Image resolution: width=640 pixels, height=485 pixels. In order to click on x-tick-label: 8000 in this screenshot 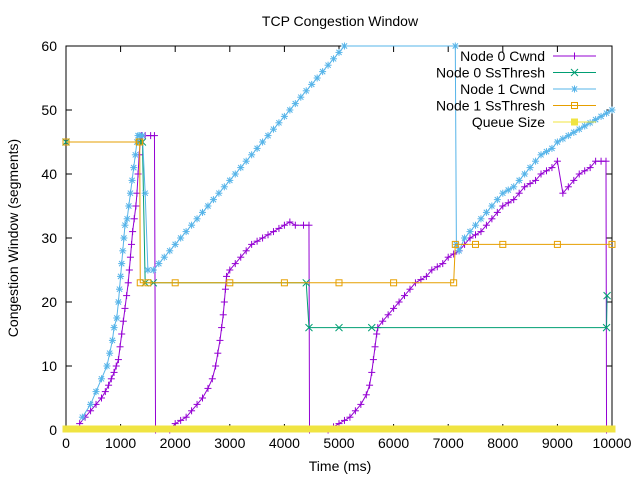, I will do `click(502, 443)`.